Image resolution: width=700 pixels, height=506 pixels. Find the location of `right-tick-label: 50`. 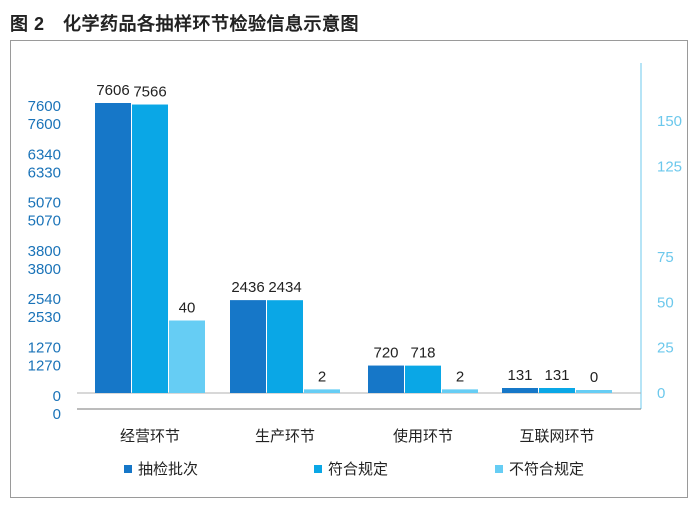

right-tick-label: 50 is located at coordinates (665, 302).